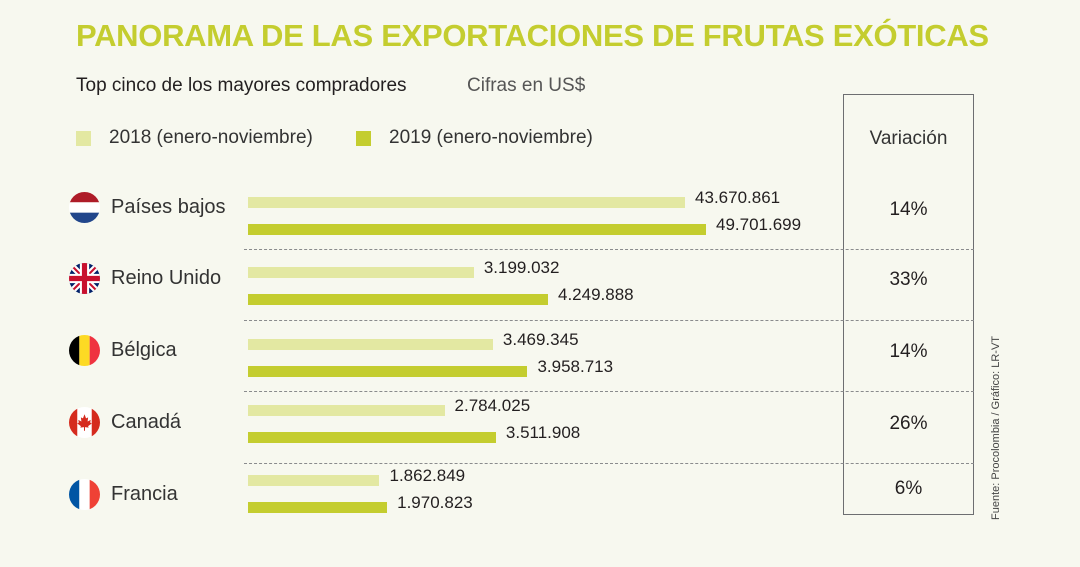  Describe the element at coordinates (84, 494) in the screenshot. I see `france-flag-icon` at that location.